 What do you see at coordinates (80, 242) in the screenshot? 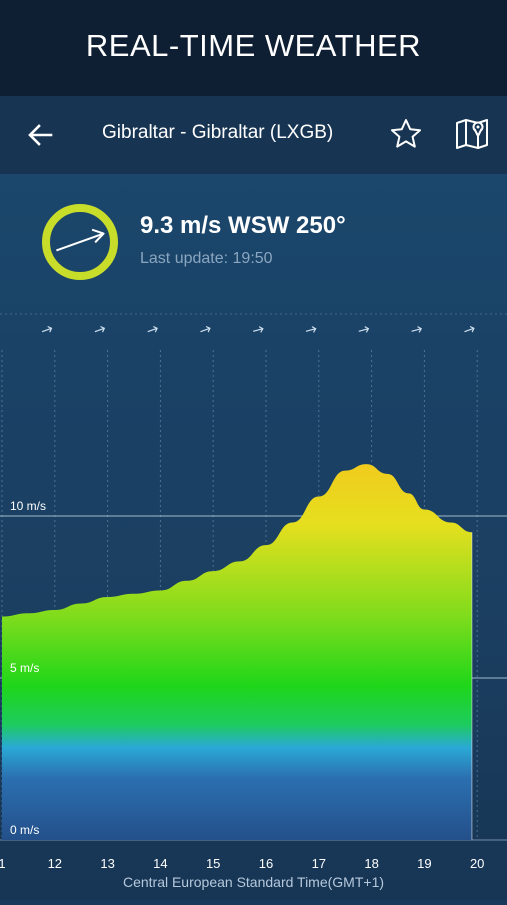
I see `wind-direction-compass-icon` at bounding box center [80, 242].